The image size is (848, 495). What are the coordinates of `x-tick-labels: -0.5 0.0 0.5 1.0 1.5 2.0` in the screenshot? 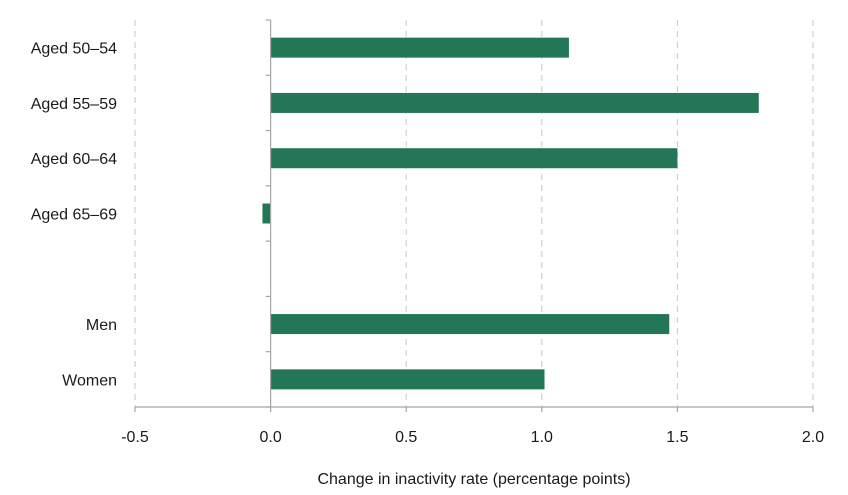 It's located at (472, 437).